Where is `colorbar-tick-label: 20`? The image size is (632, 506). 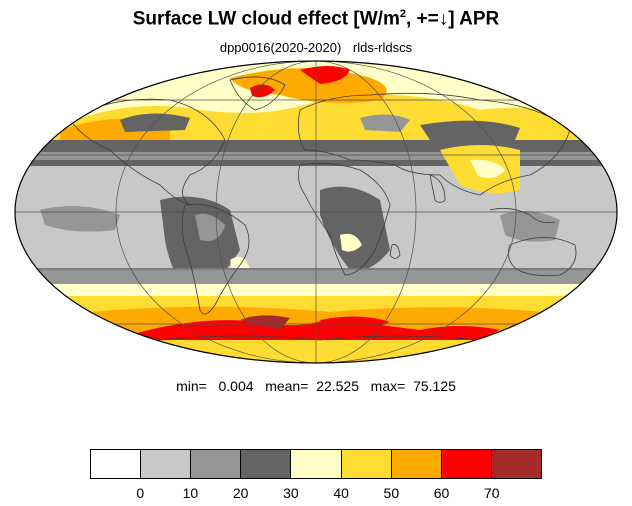
colorbar-tick-label: 20 is located at coordinates (240, 493).